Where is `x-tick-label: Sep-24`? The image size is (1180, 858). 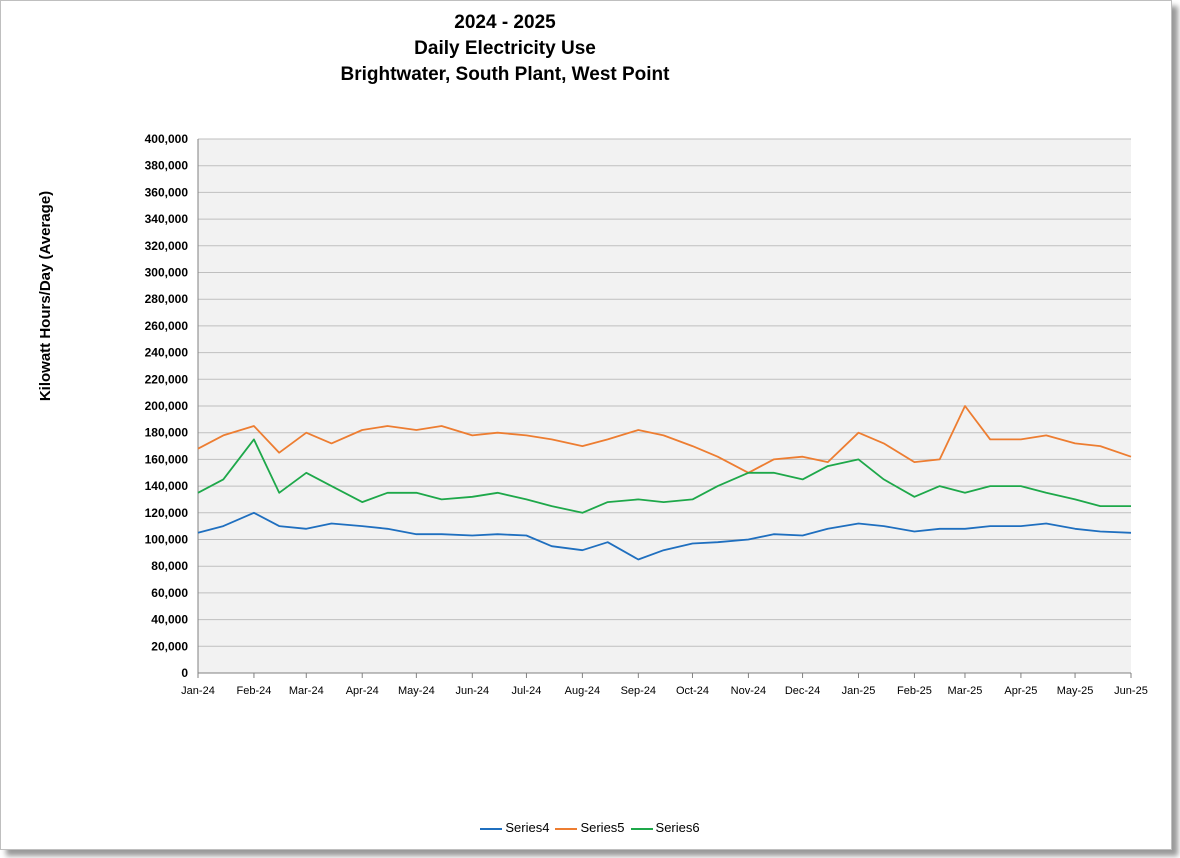 x-tick-label: Sep-24 is located at coordinates (638, 691).